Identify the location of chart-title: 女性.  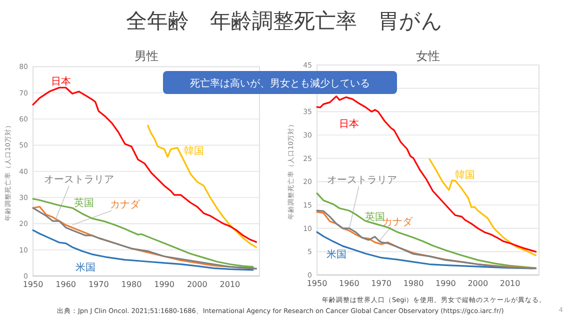
(428, 56).